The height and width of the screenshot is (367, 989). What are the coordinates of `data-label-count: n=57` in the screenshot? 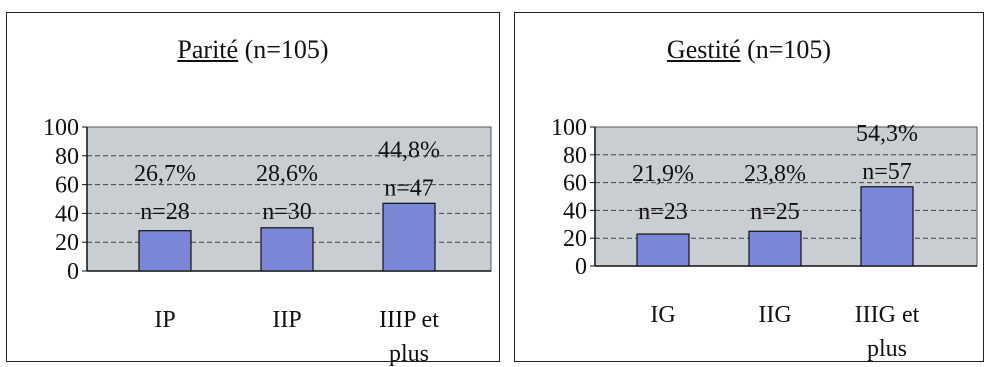 It's located at (887, 172).